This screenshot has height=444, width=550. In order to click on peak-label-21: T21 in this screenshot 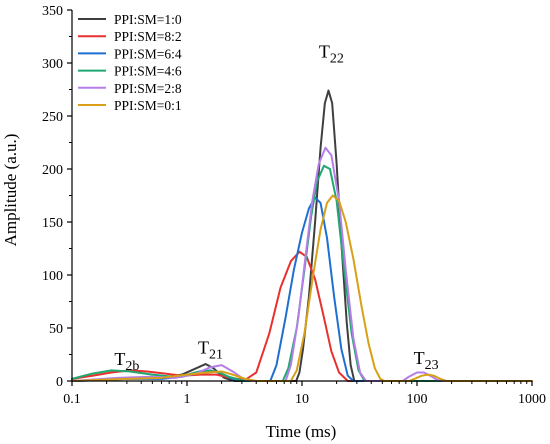, I will do `click(210, 349)`.